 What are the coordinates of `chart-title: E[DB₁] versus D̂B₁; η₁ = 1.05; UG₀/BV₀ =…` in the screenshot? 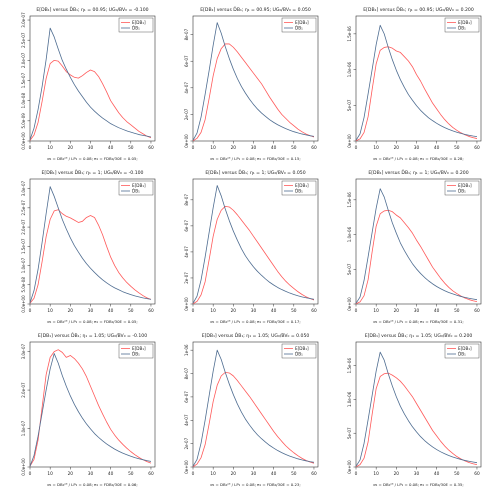 It's located at (256, 335).